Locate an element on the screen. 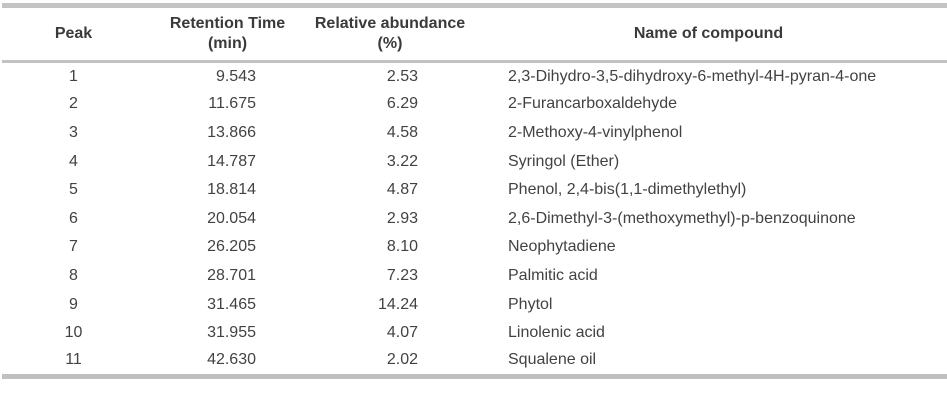 The image size is (947, 400). retention-time-cell: 14.787 is located at coordinates (231, 161).